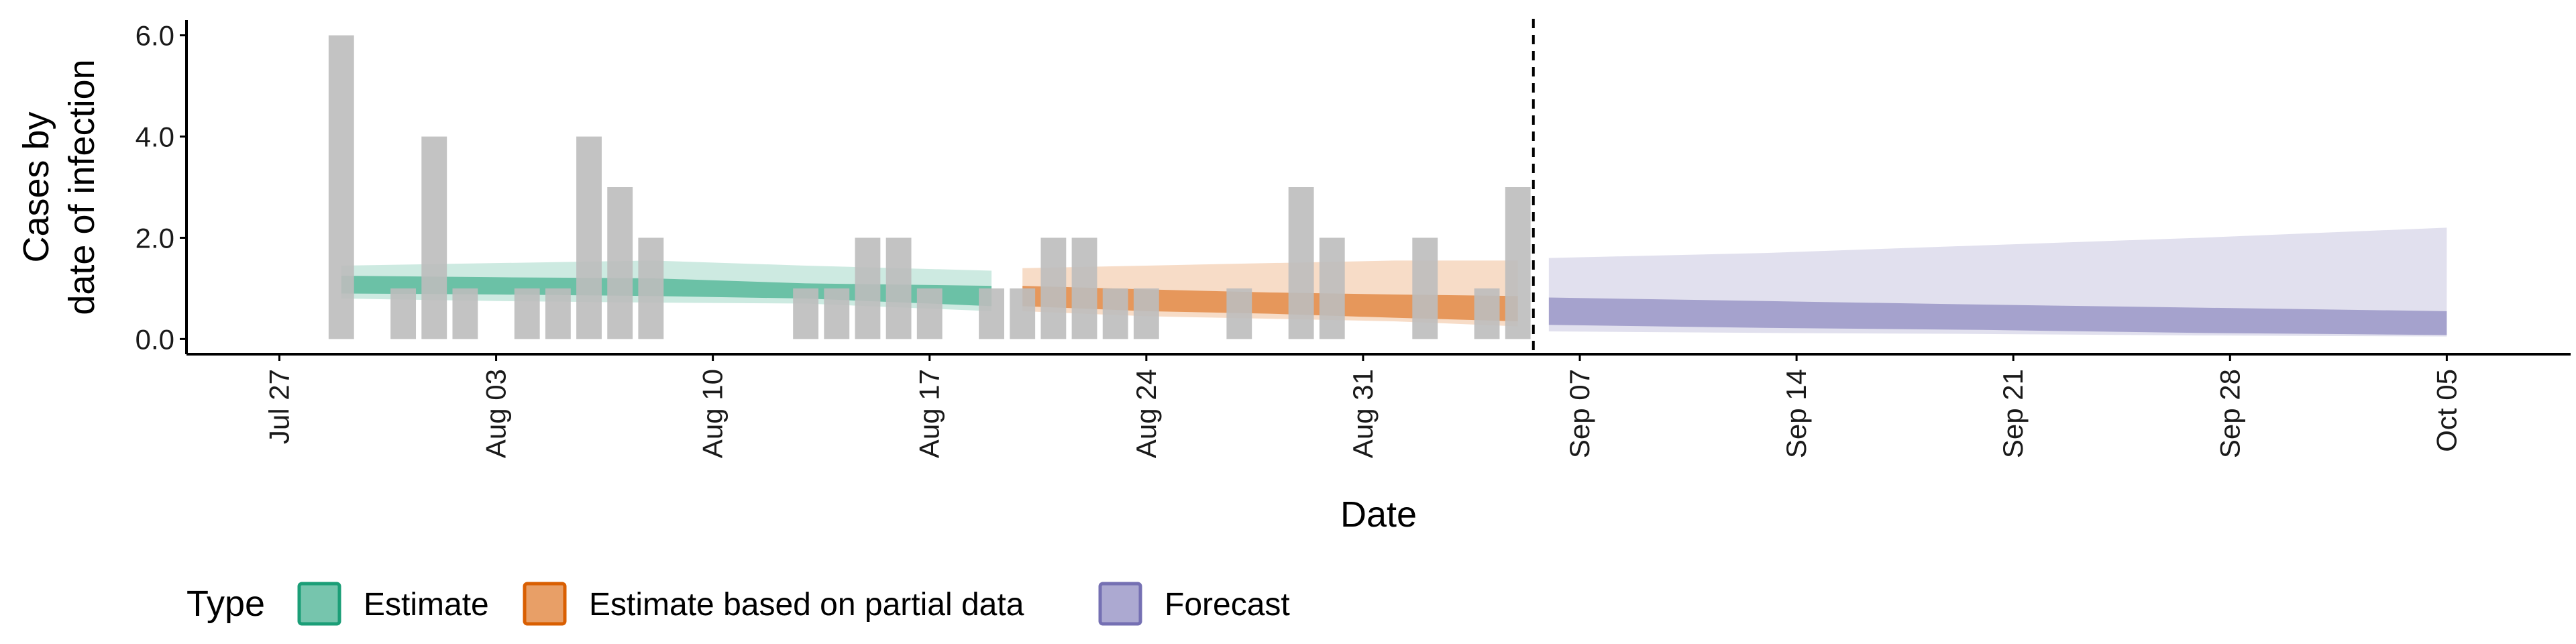  Describe the element at coordinates (1579, 413) in the screenshot. I see `x-tick-label: Sep 07` at that location.